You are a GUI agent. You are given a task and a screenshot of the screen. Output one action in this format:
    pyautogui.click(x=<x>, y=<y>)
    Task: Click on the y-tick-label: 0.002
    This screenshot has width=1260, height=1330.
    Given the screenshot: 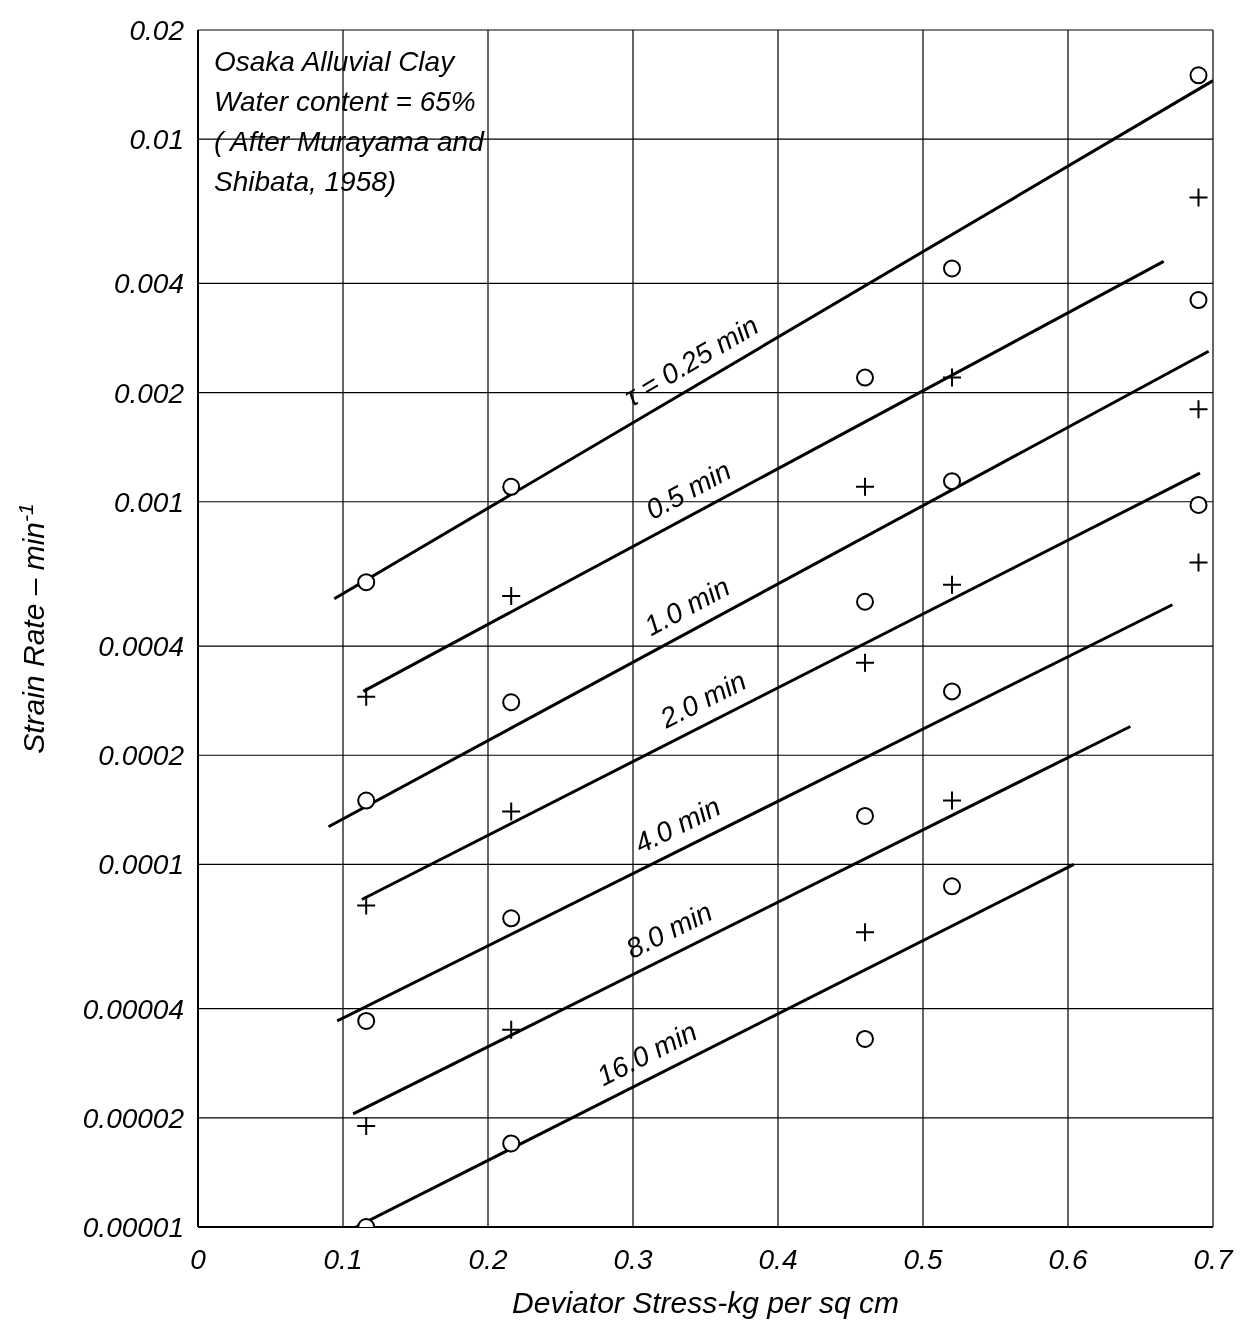 What is the action you would take?
    pyautogui.click(x=149, y=393)
    